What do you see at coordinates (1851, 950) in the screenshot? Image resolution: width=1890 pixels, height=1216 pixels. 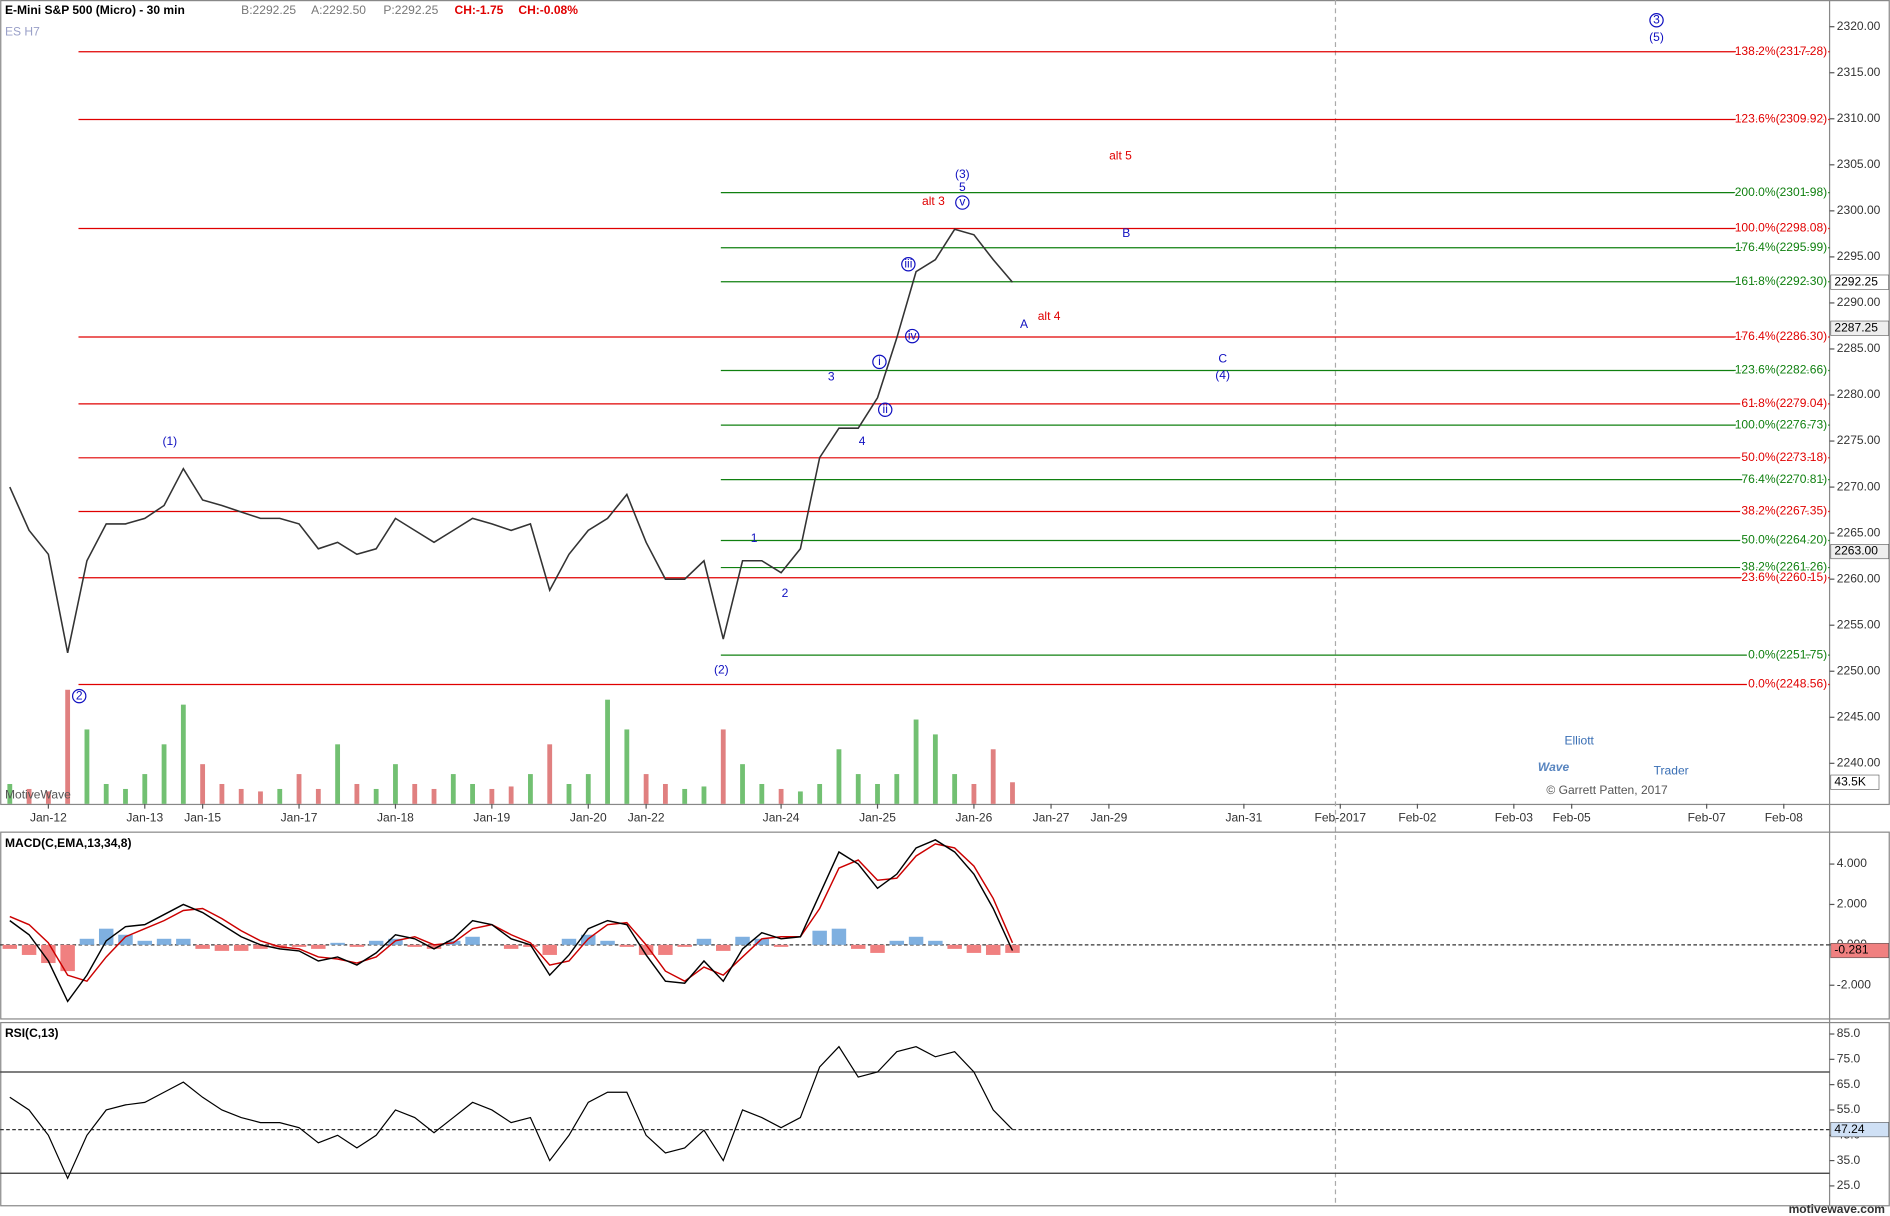 I see `value-tag-label: -0.281` at bounding box center [1851, 950].